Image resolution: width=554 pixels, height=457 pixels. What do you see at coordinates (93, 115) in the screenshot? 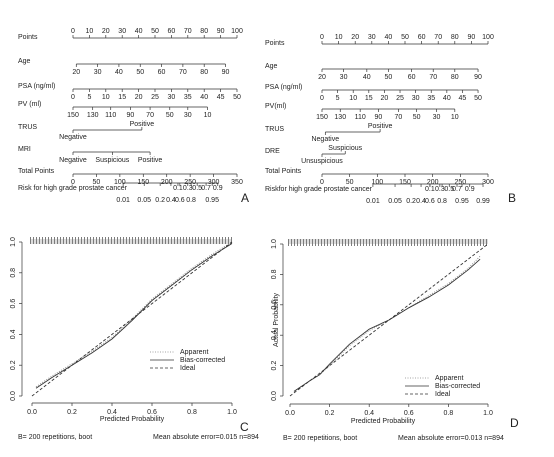
I see `tick-label: 130` at bounding box center [93, 115].